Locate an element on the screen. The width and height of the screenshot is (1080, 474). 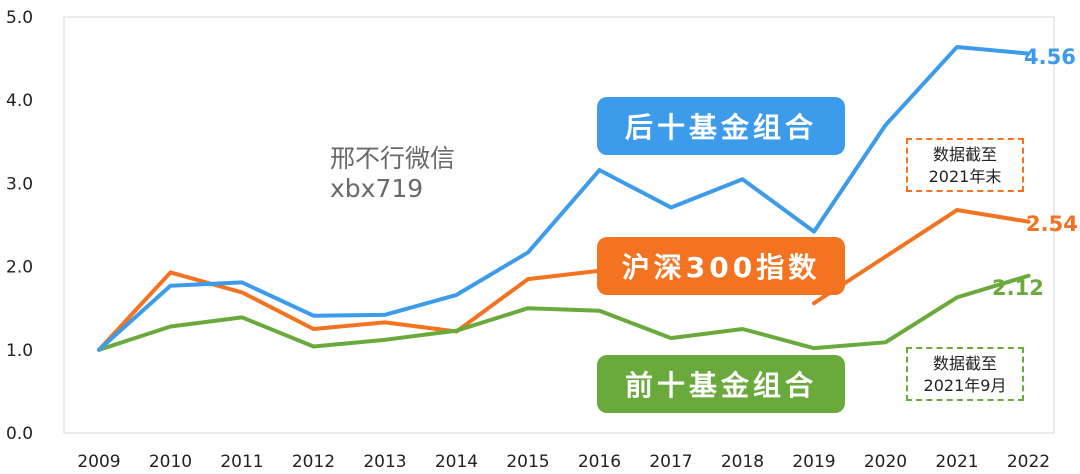
x-tick-label: 2011 is located at coordinates (241, 462).